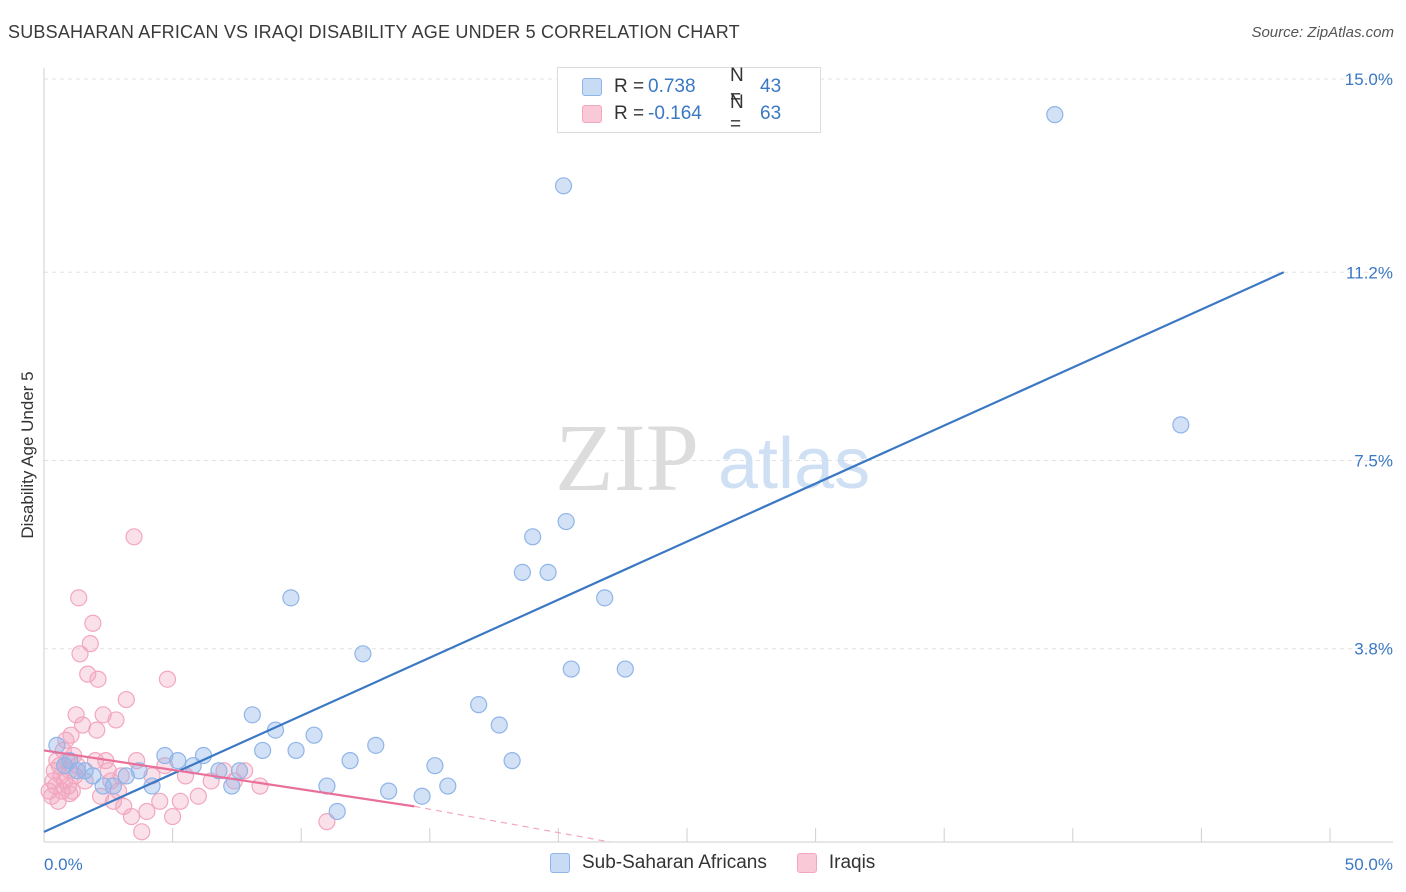 This screenshot has width=1406, height=892. What do you see at coordinates (771, 86) in the screenshot?
I see `legend-n-value: 43` at bounding box center [771, 86].